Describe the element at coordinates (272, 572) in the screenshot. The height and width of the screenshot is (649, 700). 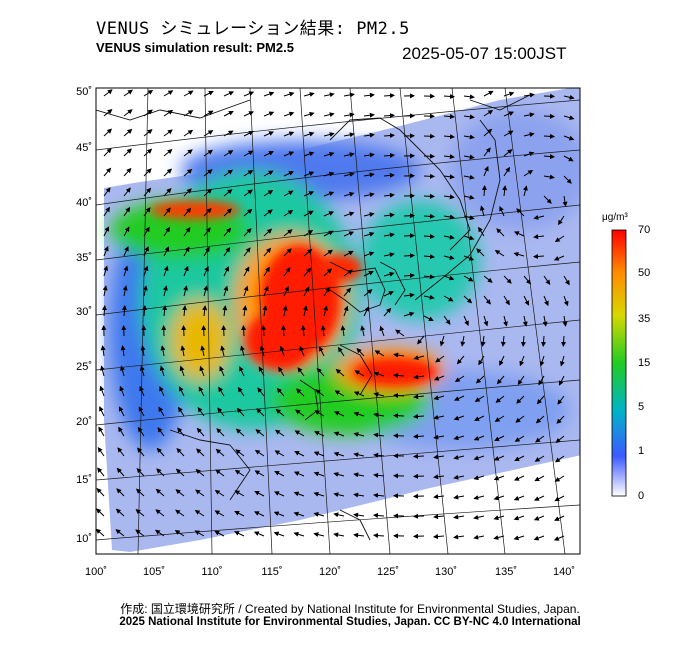
I see `lon-label-115: 115˚` at that location.